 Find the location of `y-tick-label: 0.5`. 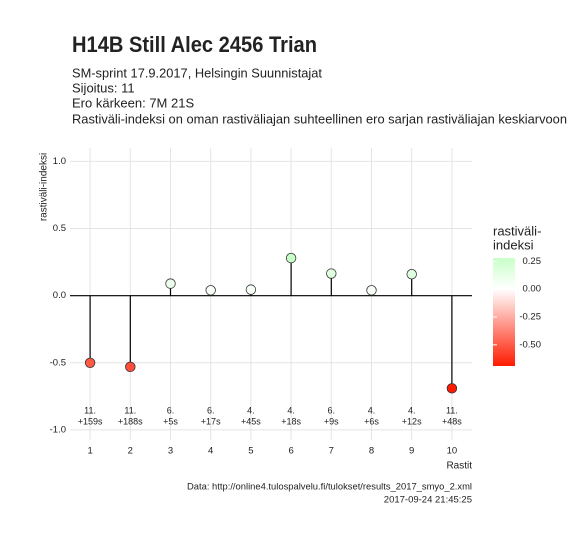

y-tick-label: 0.5 is located at coordinates (59, 228).